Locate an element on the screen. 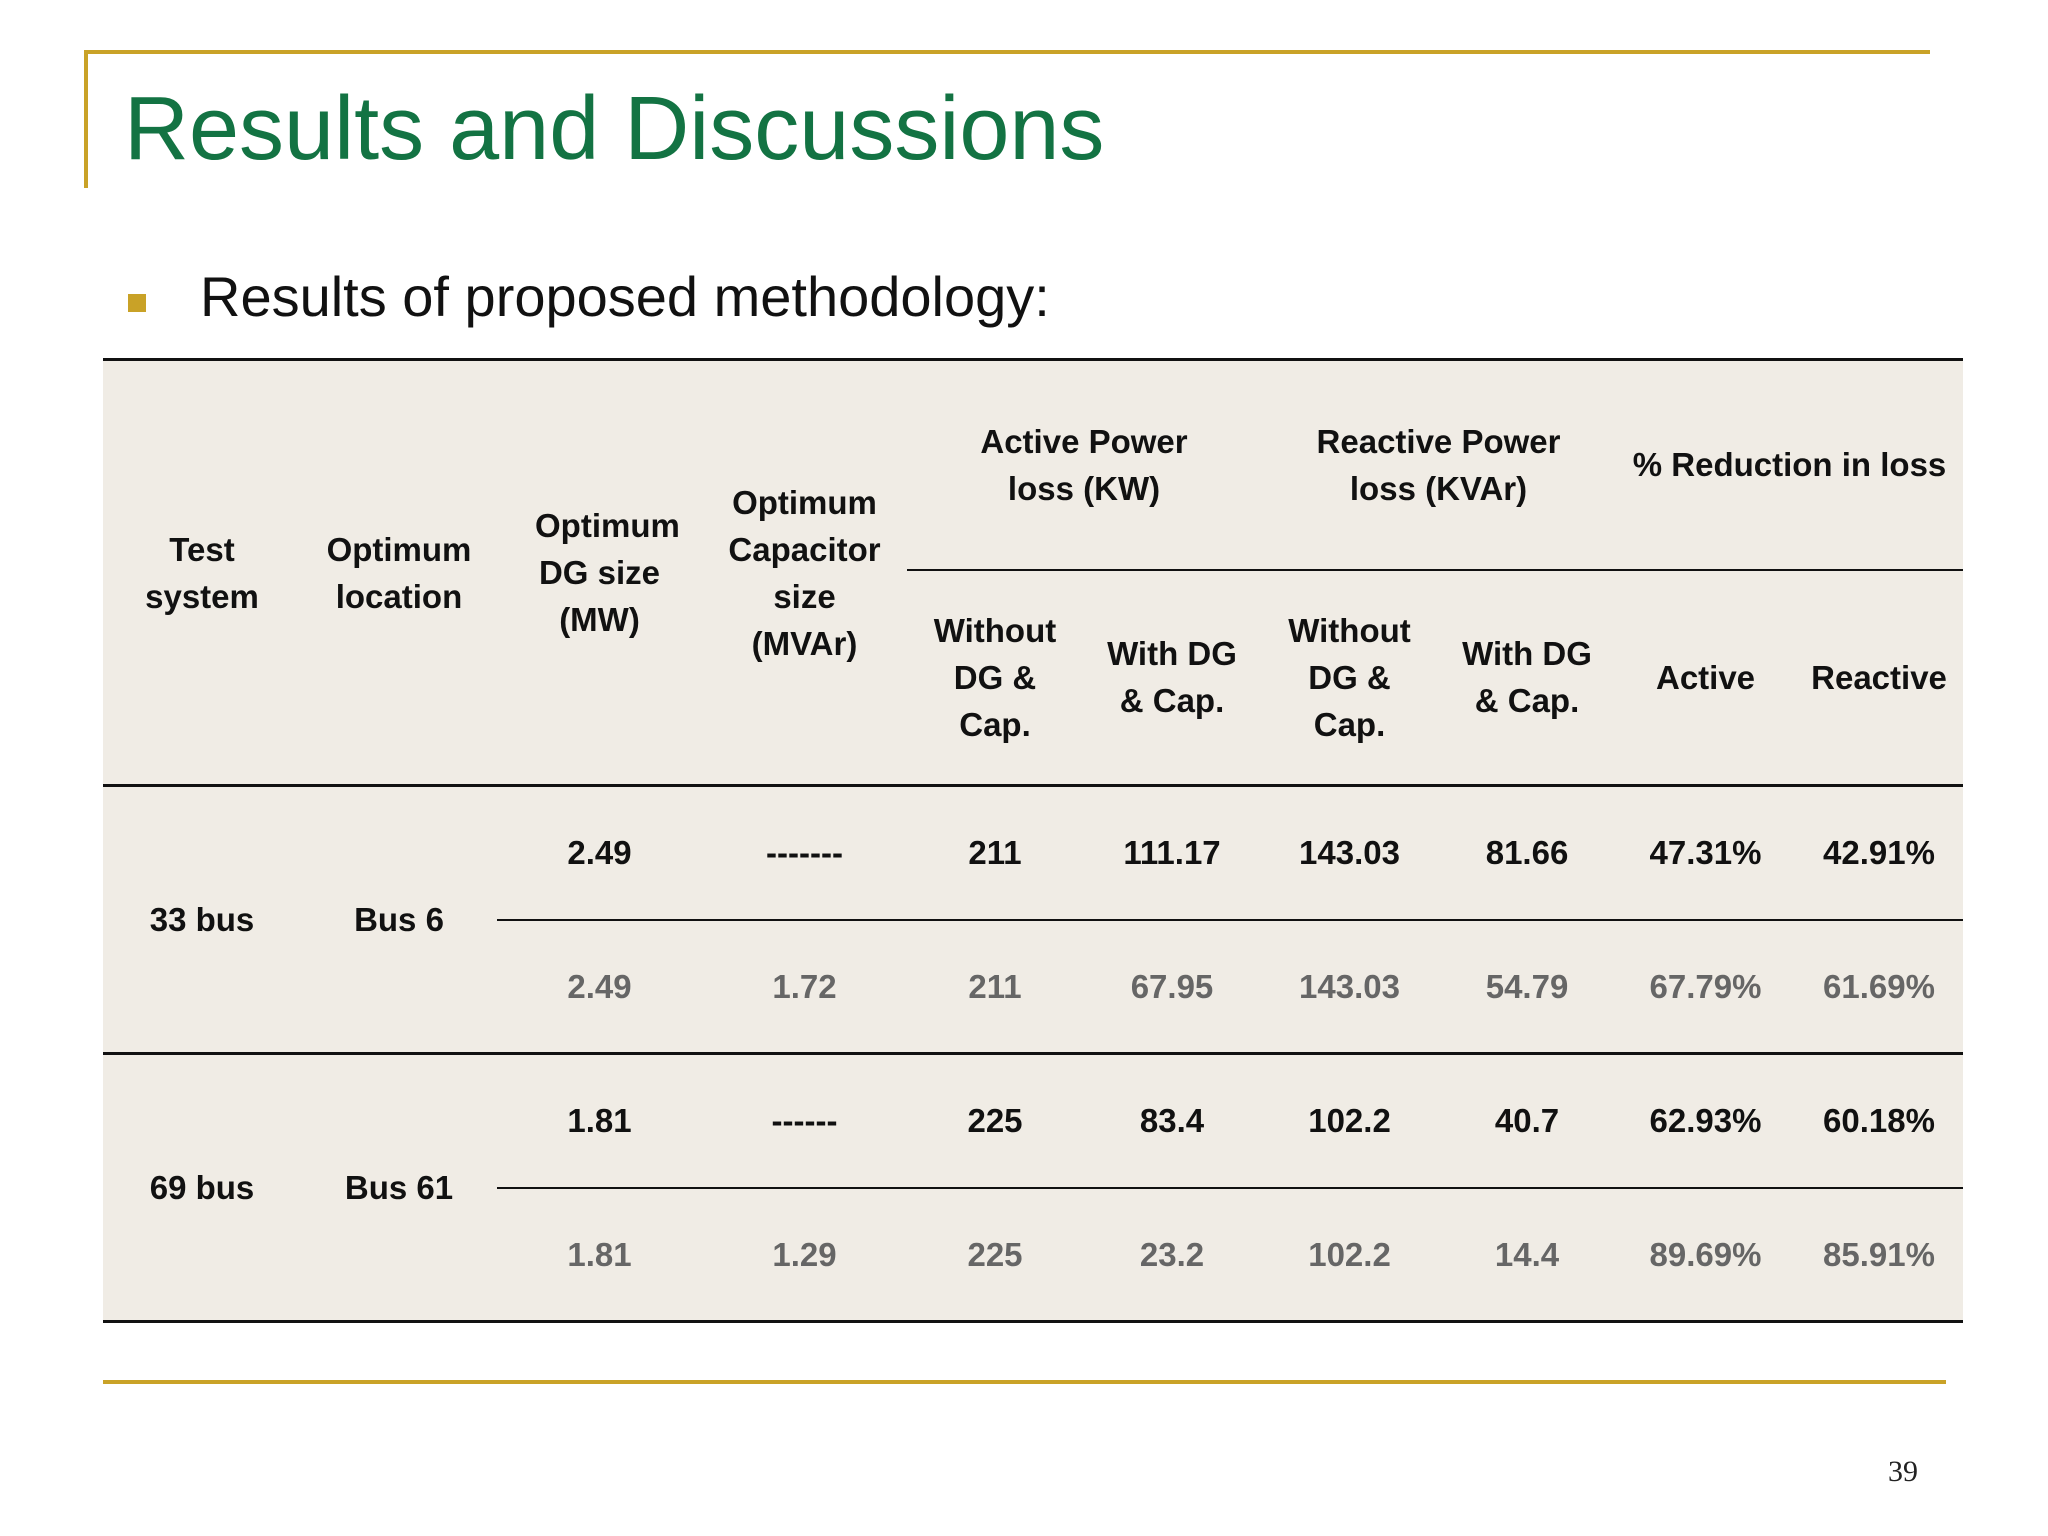 The width and height of the screenshot is (2048, 1536). reduction-active-cell: 47.31% is located at coordinates (1705, 853).